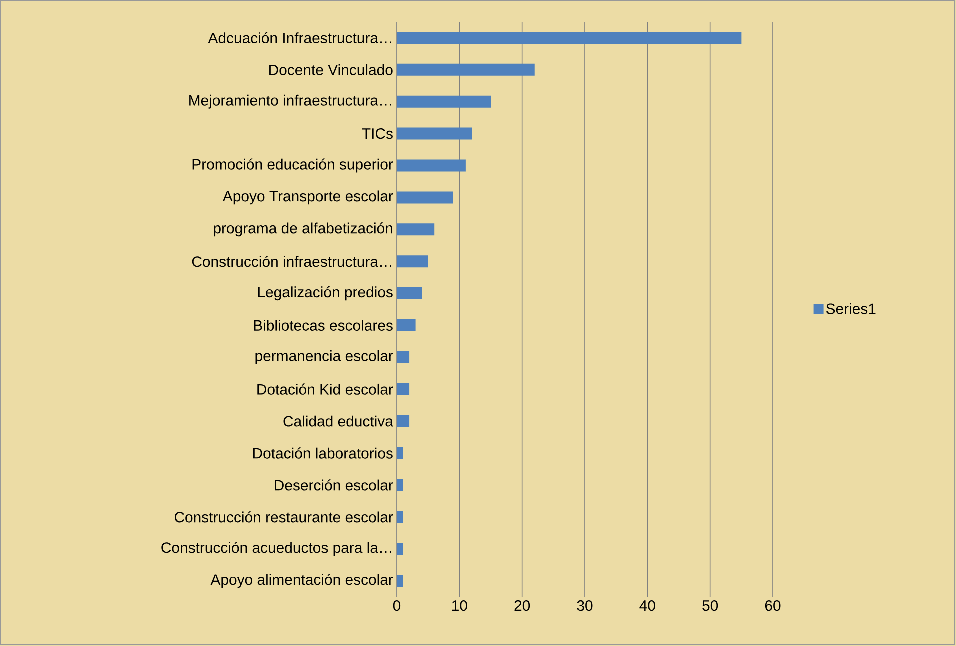 The image size is (956, 646). Describe the element at coordinates (326, 389) in the screenshot. I see `y-tick-label: Dotación Kid escolar` at that location.